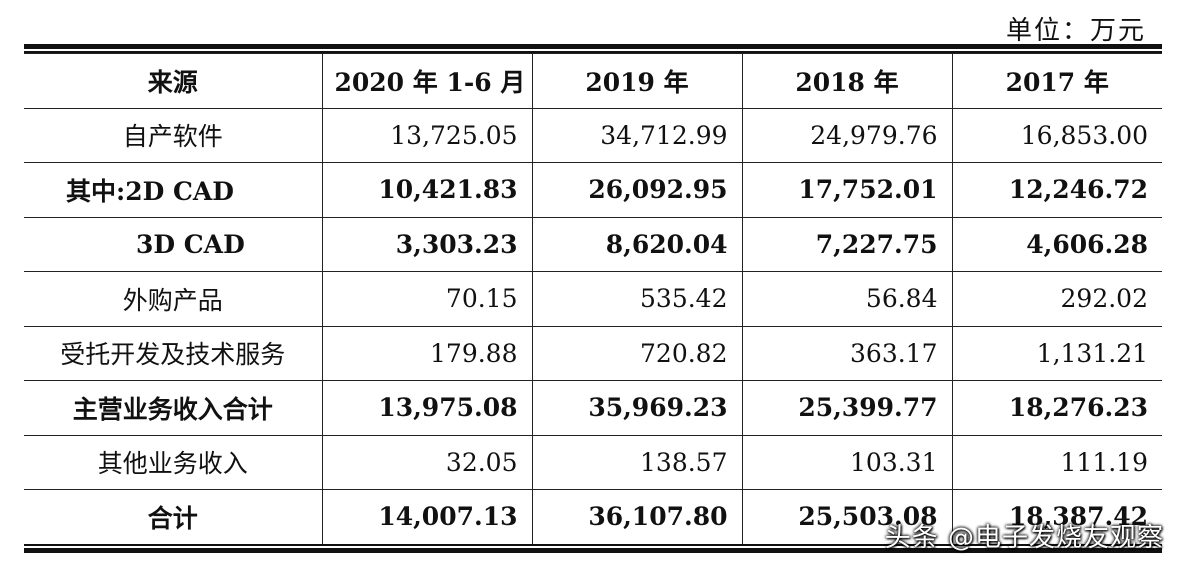 Image resolution: width=1178 pixels, height=566 pixels. What do you see at coordinates (426, 244) in the screenshot?
I see `cell-value: 3,303.23` at bounding box center [426, 244].